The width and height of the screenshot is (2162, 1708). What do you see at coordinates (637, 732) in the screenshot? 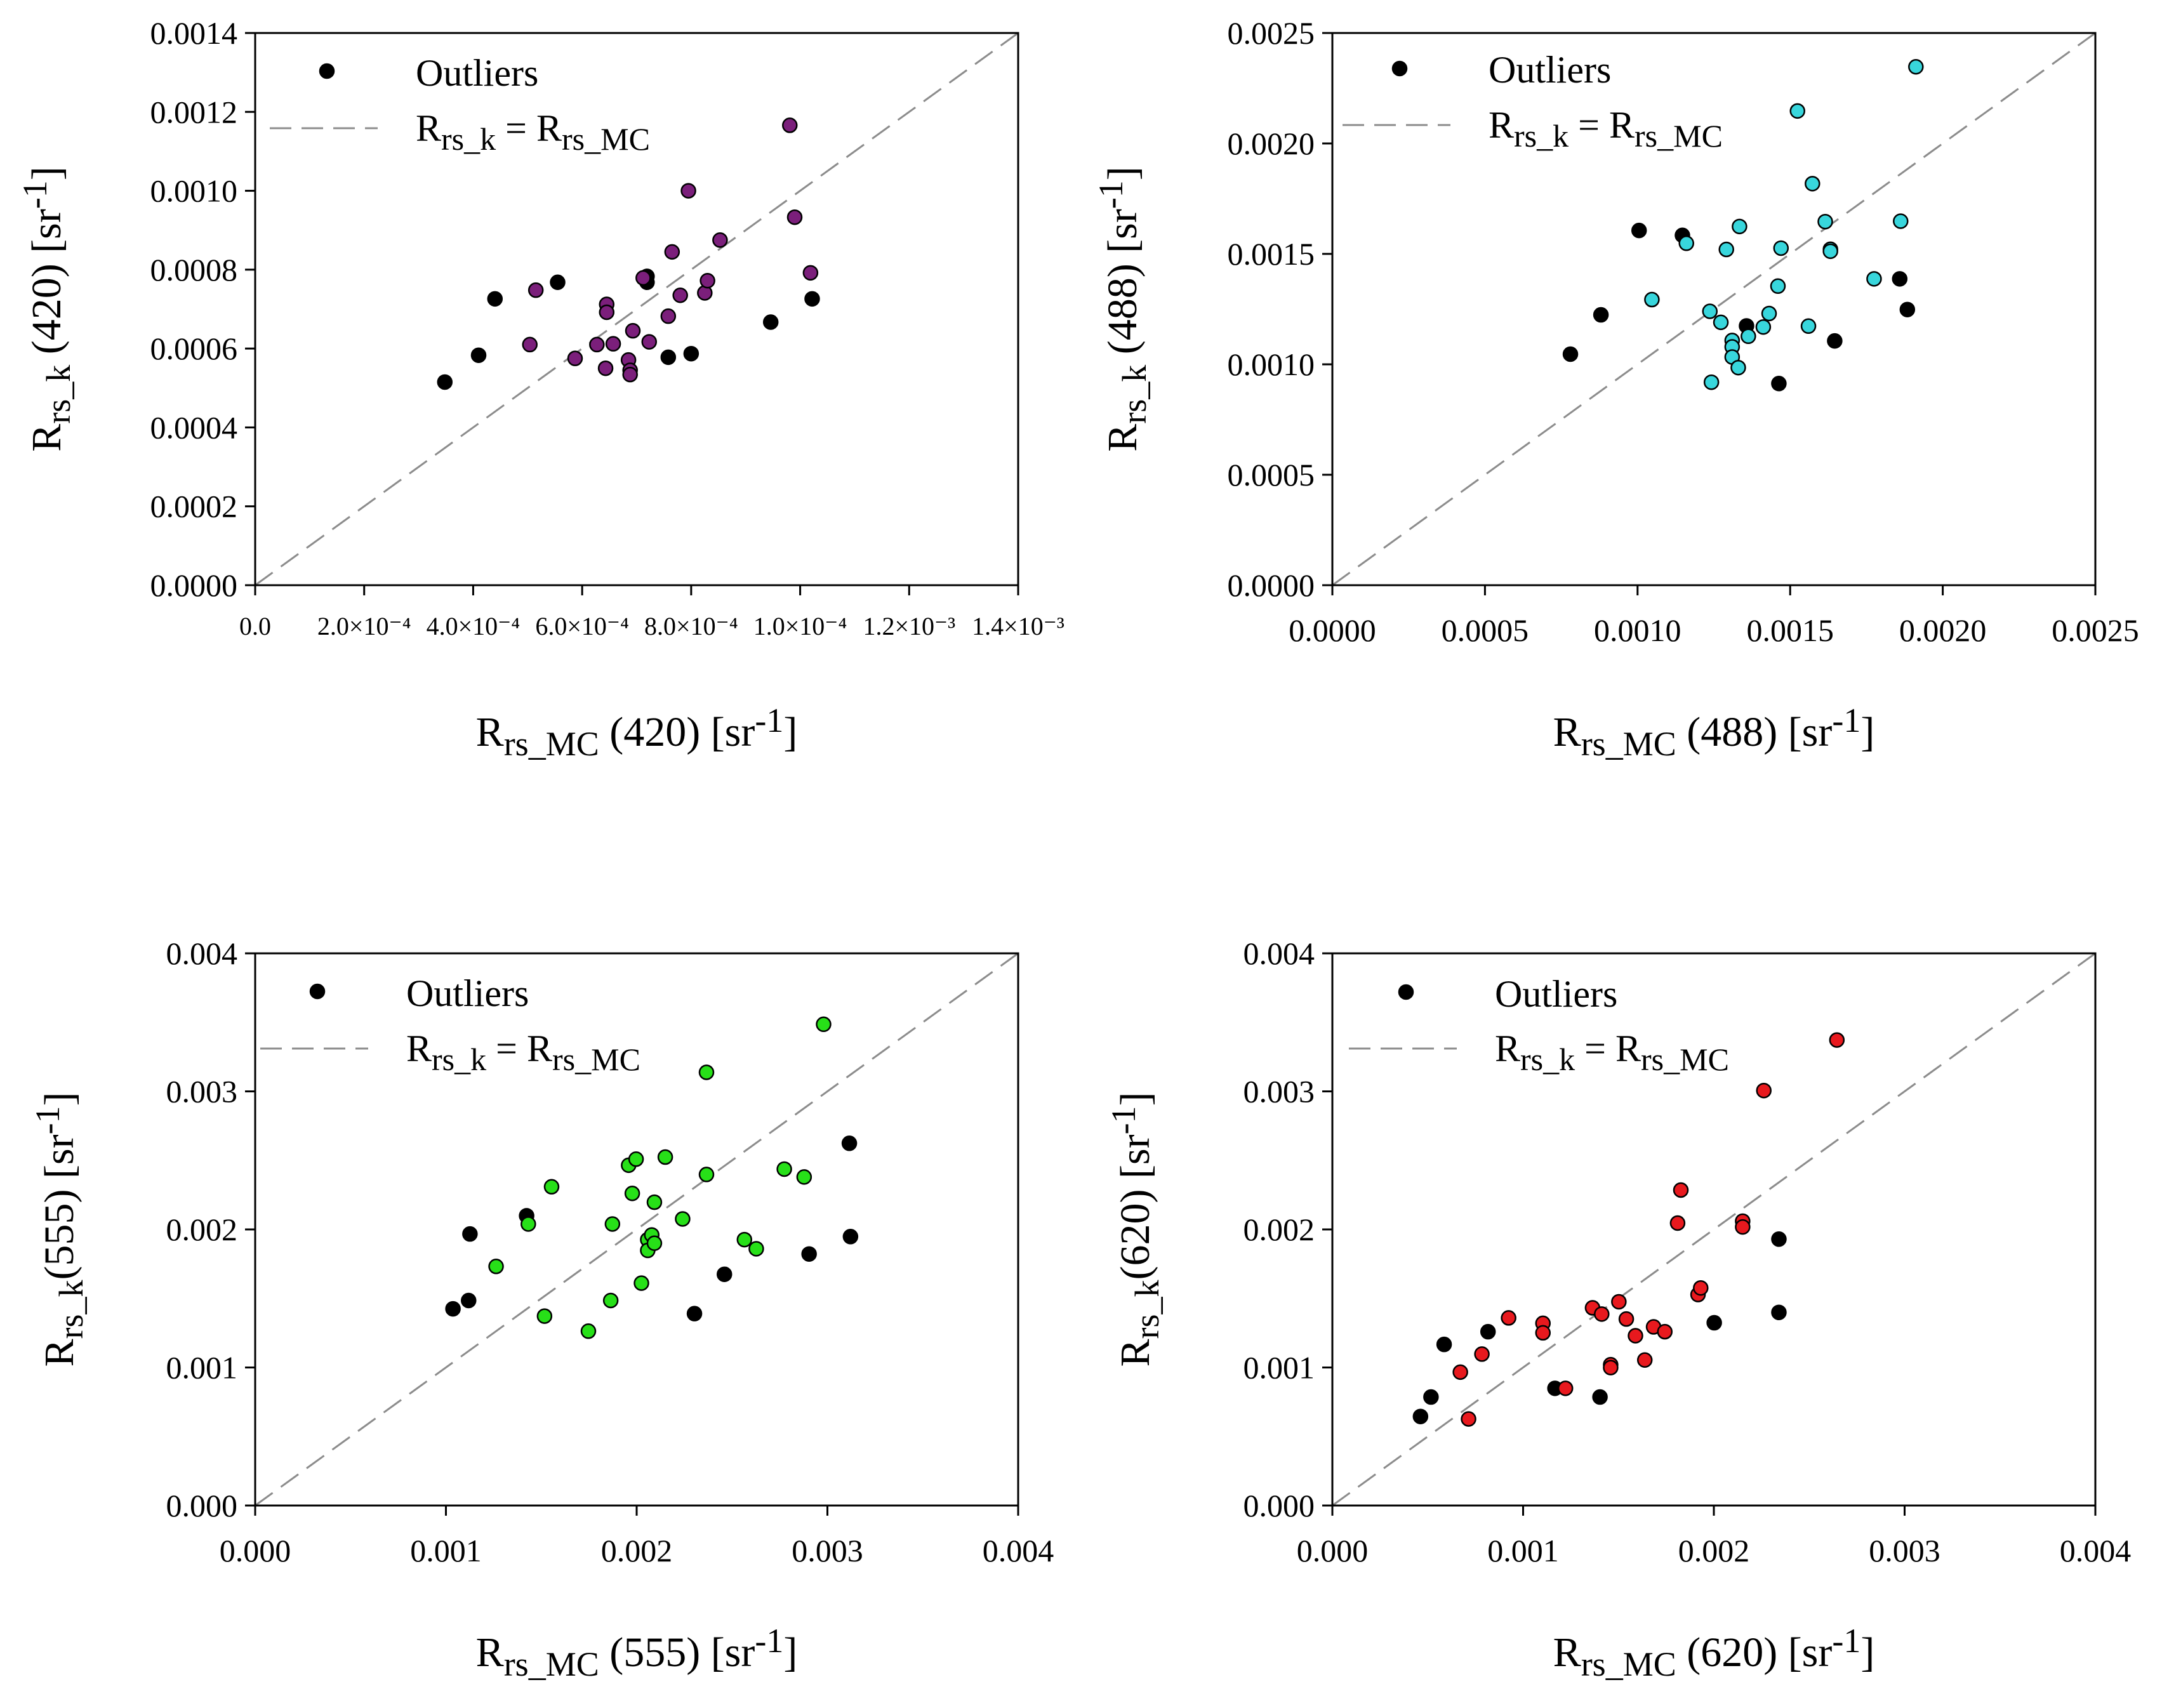
I see `x-axis-label: Rrs_MC (420) [sr-1]` at bounding box center [637, 732].